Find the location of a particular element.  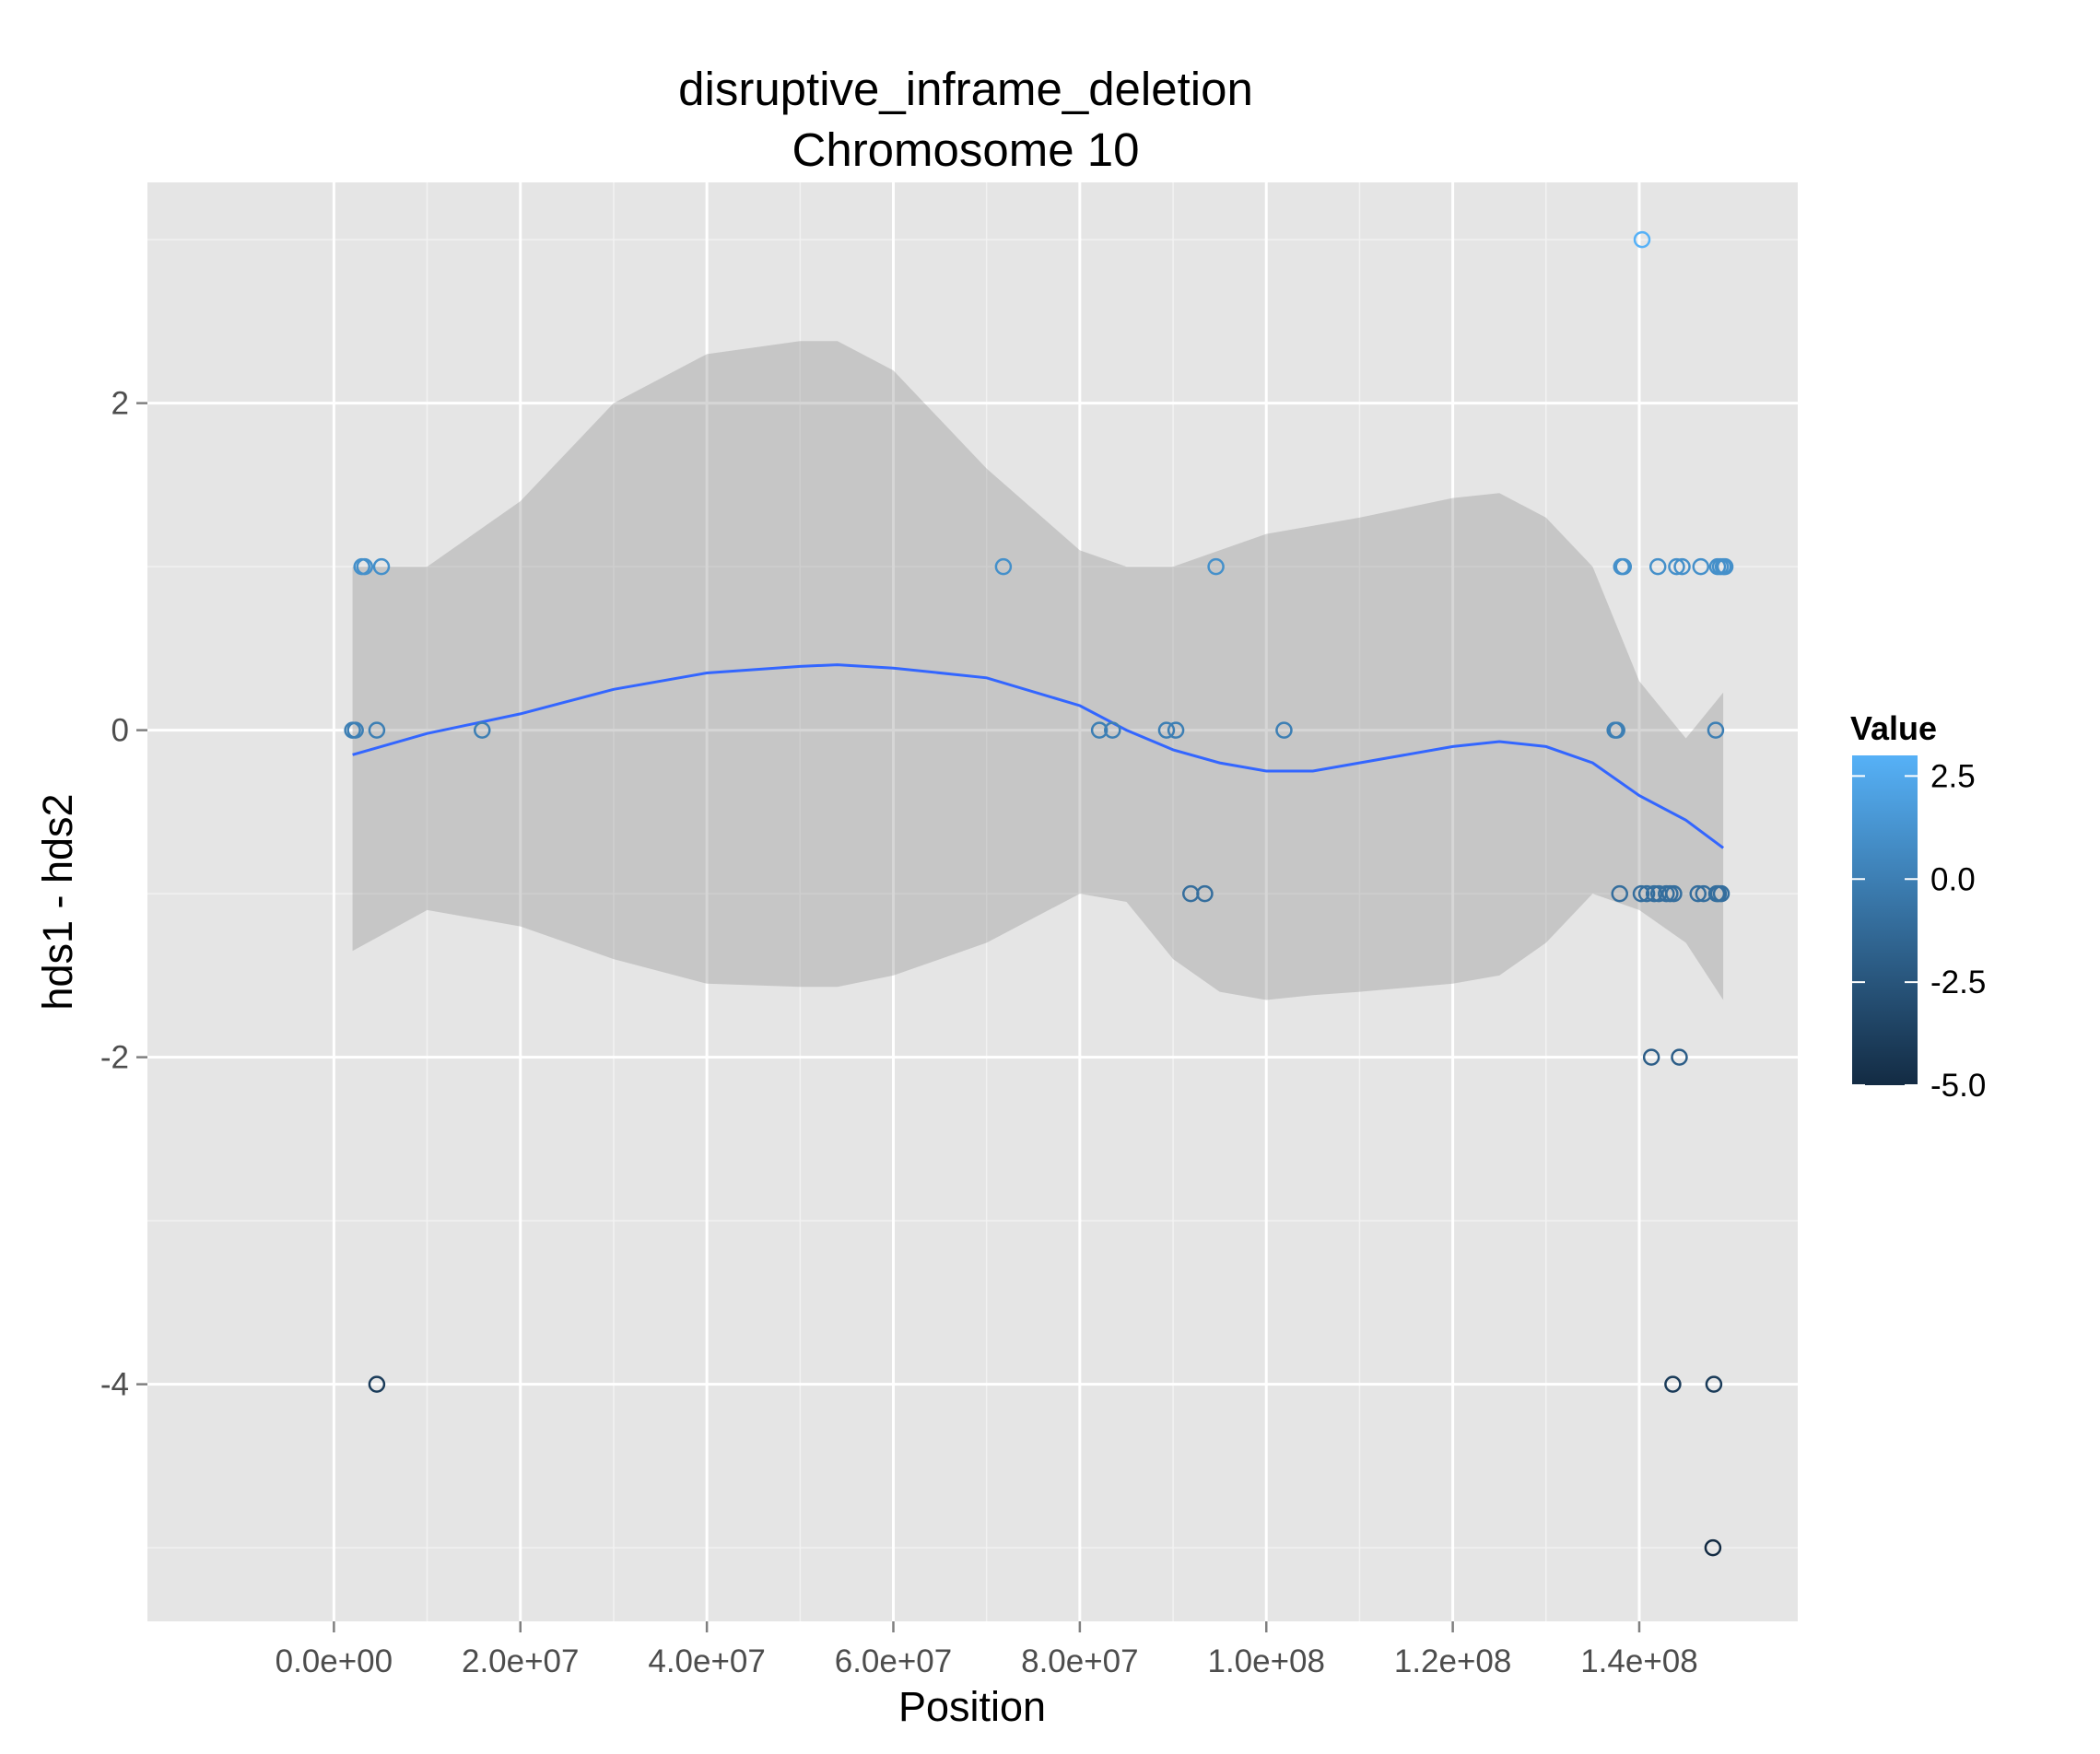

x-tick-label: 1.4e+08 is located at coordinates (1639, 1661).